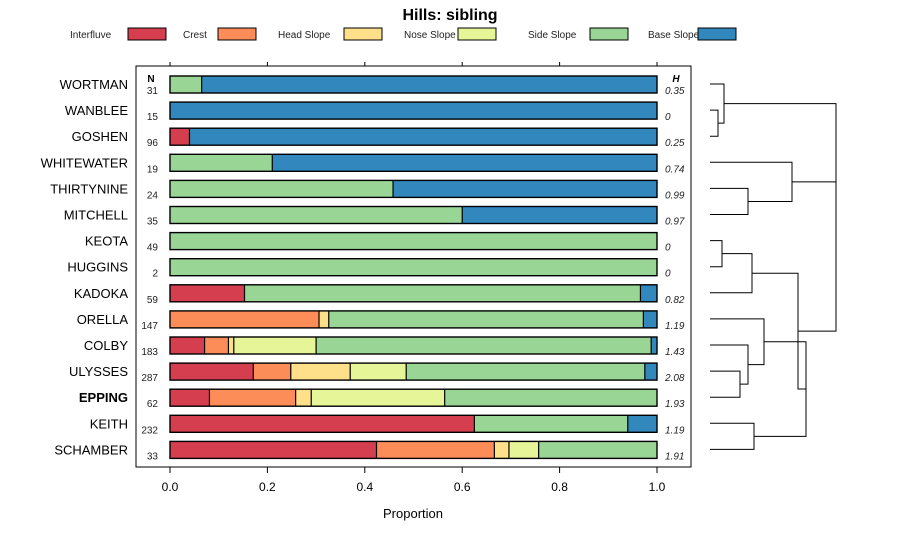  What do you see at coordinates (751, 181) in the screenshot?
I see `dendro-link-whitewater` at bounding box center [751, 181].